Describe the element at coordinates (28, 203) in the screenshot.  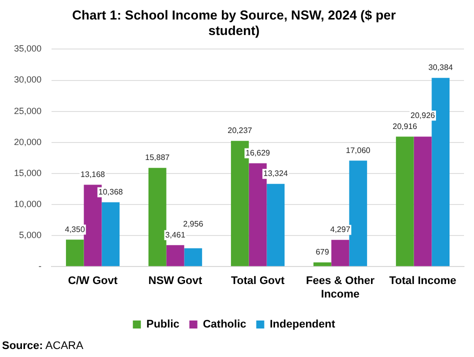
I see `y-tick-label: 10,000` at that location.